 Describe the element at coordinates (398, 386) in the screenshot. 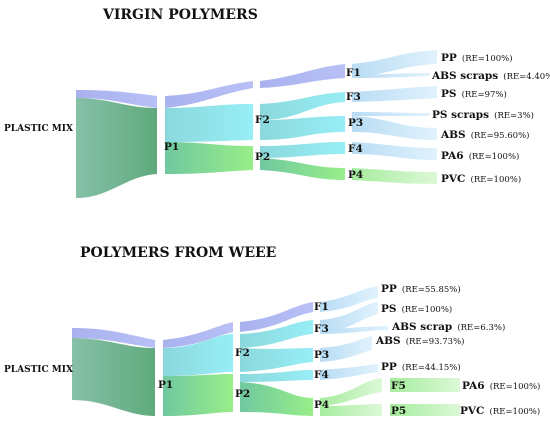

I see `node-label-f5: F5` at that location.